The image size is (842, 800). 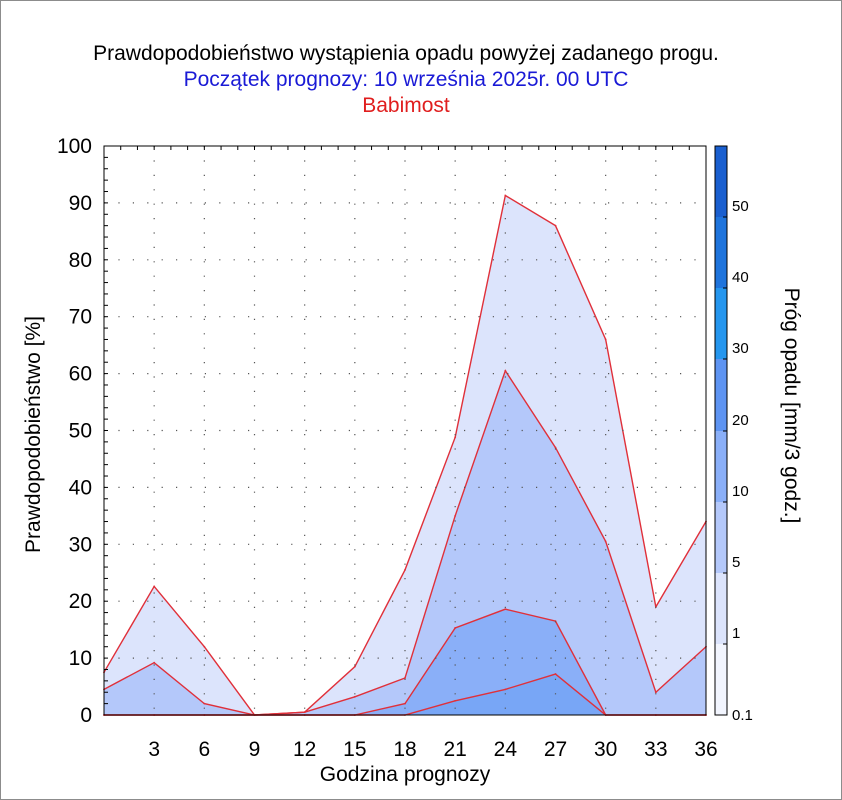 What do you see at coordinates (705, 749) in the screenshot?
I see `x-tick-label: 36` at bounding box center [705, 749].